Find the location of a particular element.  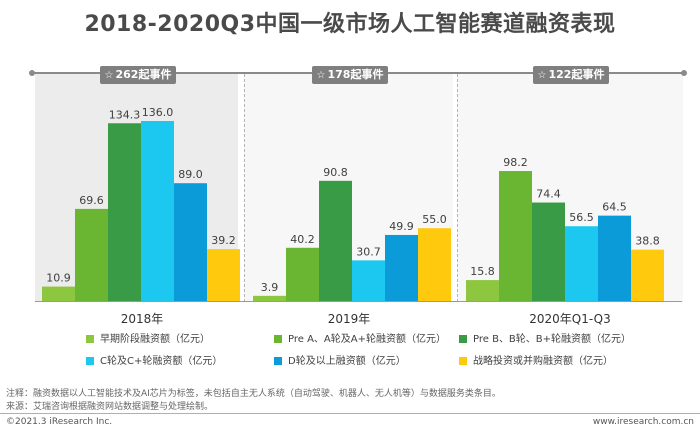

legend-item-round-a: Pre A、A轮及A+轮融资额（亿元） is located at coordinates (360, 337).